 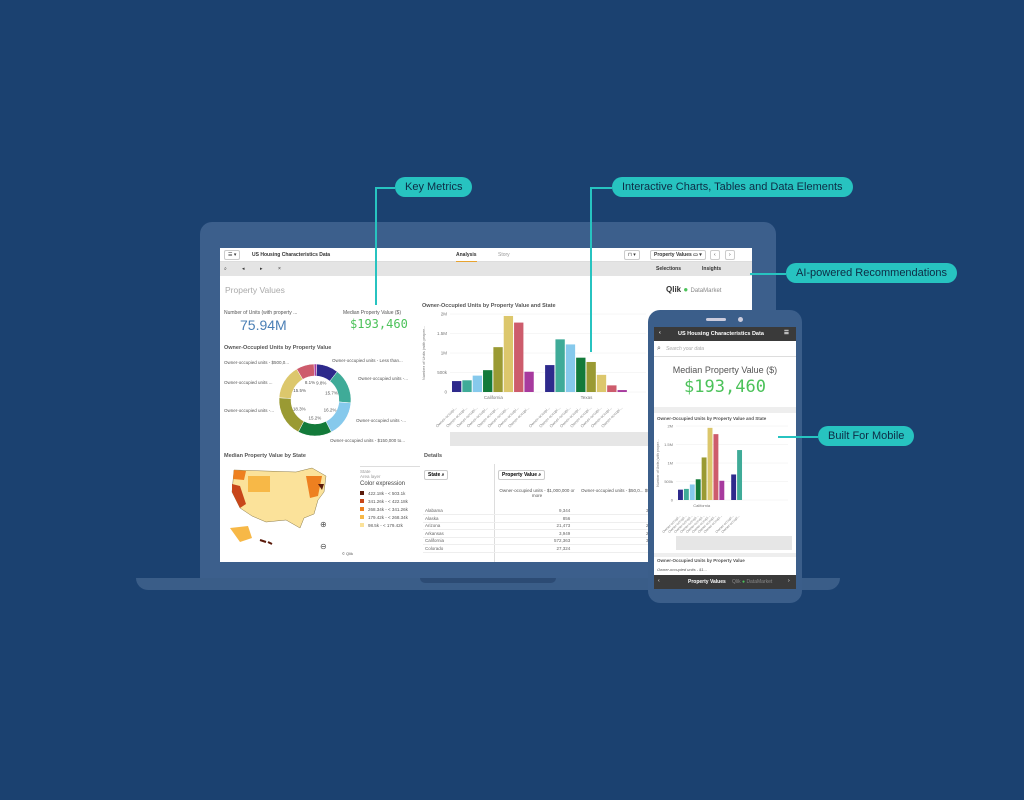 I want to click on smart-search-icon: ⌕, so click(x=225, y=269).